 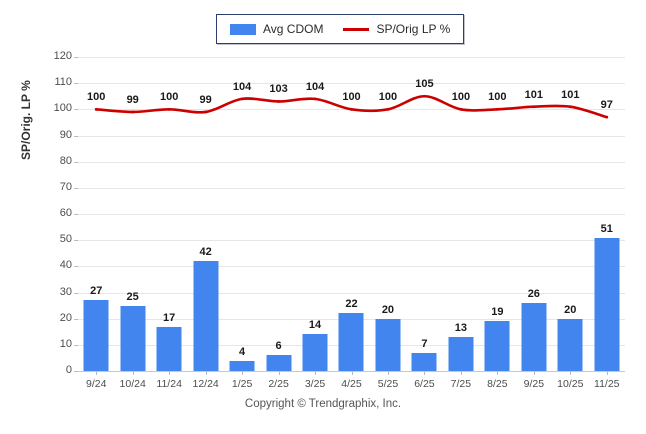 What do you see at coordinates (169, 317) in the screenshot?
I see `bar-value-label: 17` at bounding box center [169, 317].